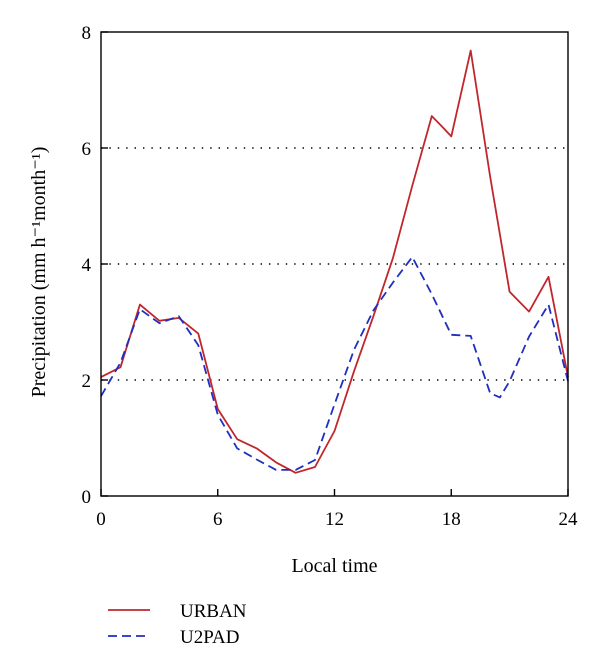 The image size is (600, 669). I want to click on x-tick-label-24: 24, so click(569, 519).